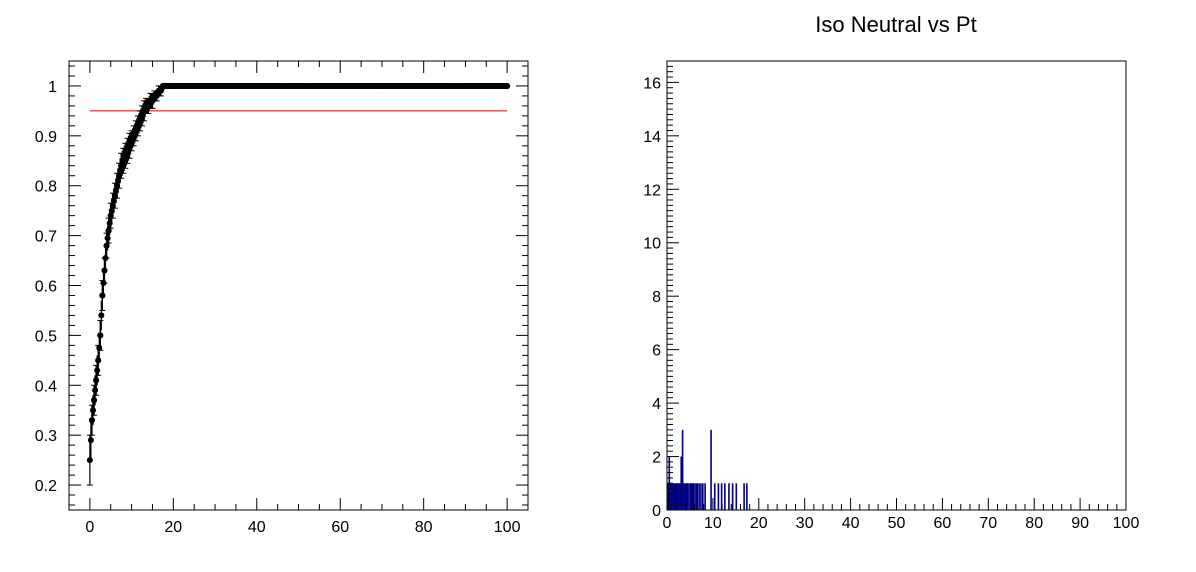 Image resolution: width=1196 pixels, height=572 pixels. I want to click on y-tick-label: 10, so click(652, 244).